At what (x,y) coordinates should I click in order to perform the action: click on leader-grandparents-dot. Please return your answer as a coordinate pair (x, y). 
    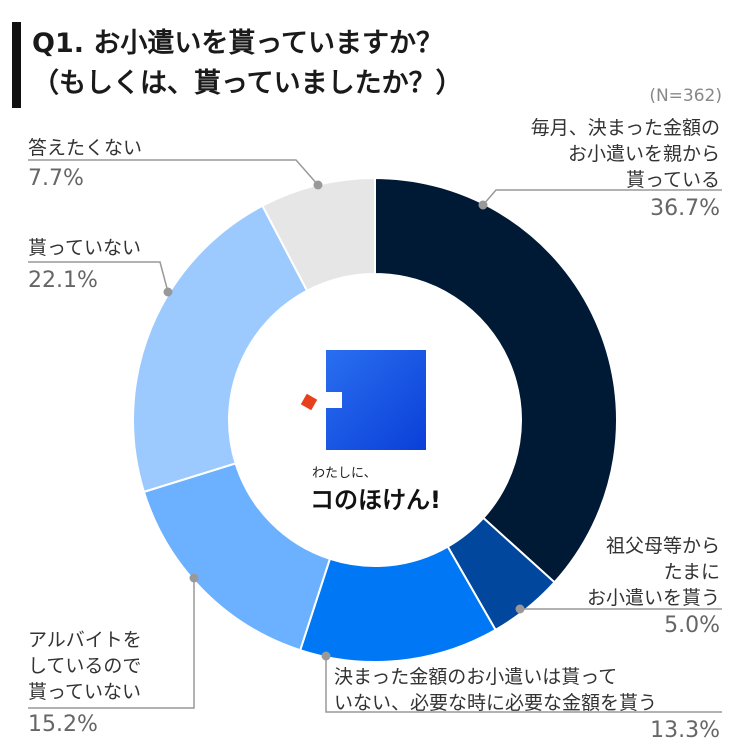
    Looking at the image, I should click on (520, 609).